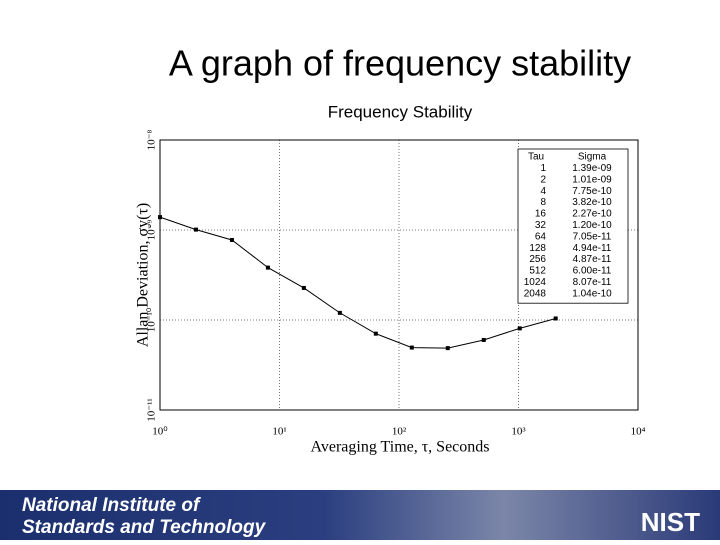  What do you see at coordinates (543, 191) in the screenshot?
I see `legend-tau: 4` at bounding box center [543, 191].